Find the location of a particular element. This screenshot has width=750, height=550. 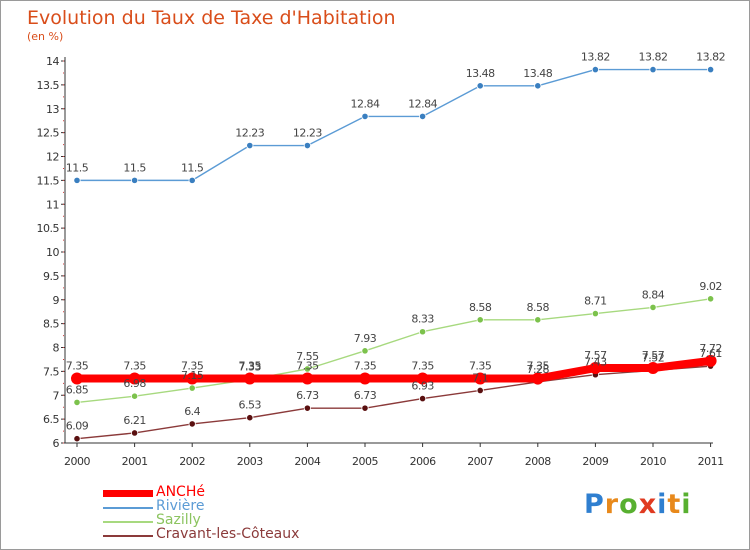

data-label-cravant-les-c-teaux: 6.09 is located at coordinates (77, 426).